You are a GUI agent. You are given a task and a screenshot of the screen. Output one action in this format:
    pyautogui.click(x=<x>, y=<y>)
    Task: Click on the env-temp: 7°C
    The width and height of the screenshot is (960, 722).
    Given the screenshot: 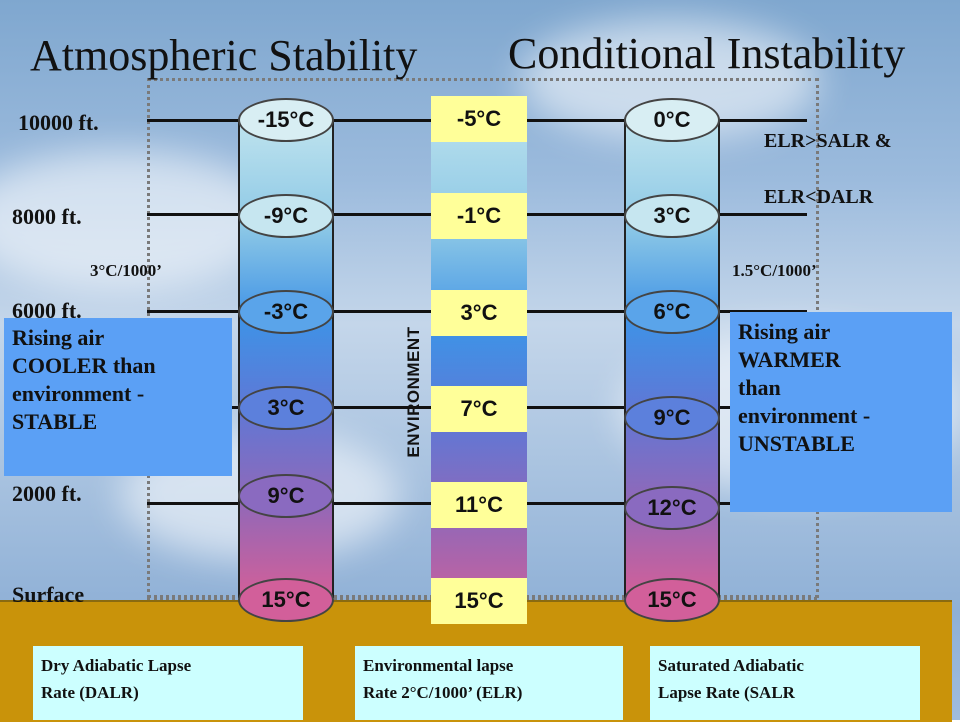 What is the action you would take?
    pyautogui.click(x=479, y=409)
    